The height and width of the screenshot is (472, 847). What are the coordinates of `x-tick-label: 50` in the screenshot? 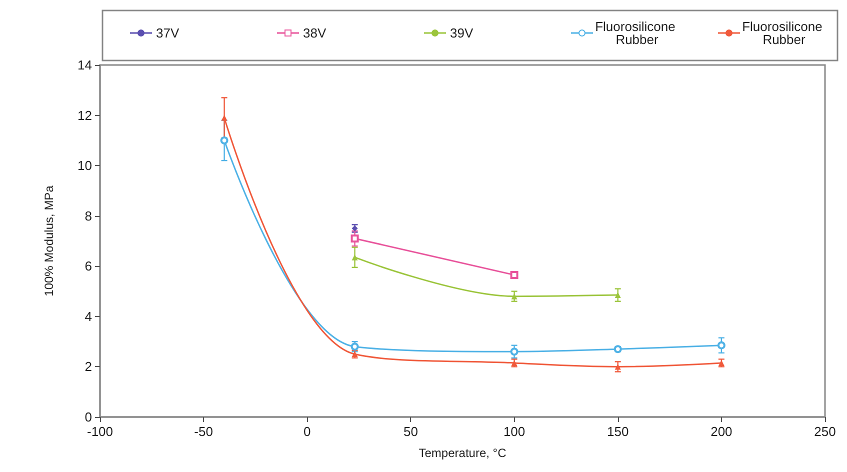 It's located at (410, 431).